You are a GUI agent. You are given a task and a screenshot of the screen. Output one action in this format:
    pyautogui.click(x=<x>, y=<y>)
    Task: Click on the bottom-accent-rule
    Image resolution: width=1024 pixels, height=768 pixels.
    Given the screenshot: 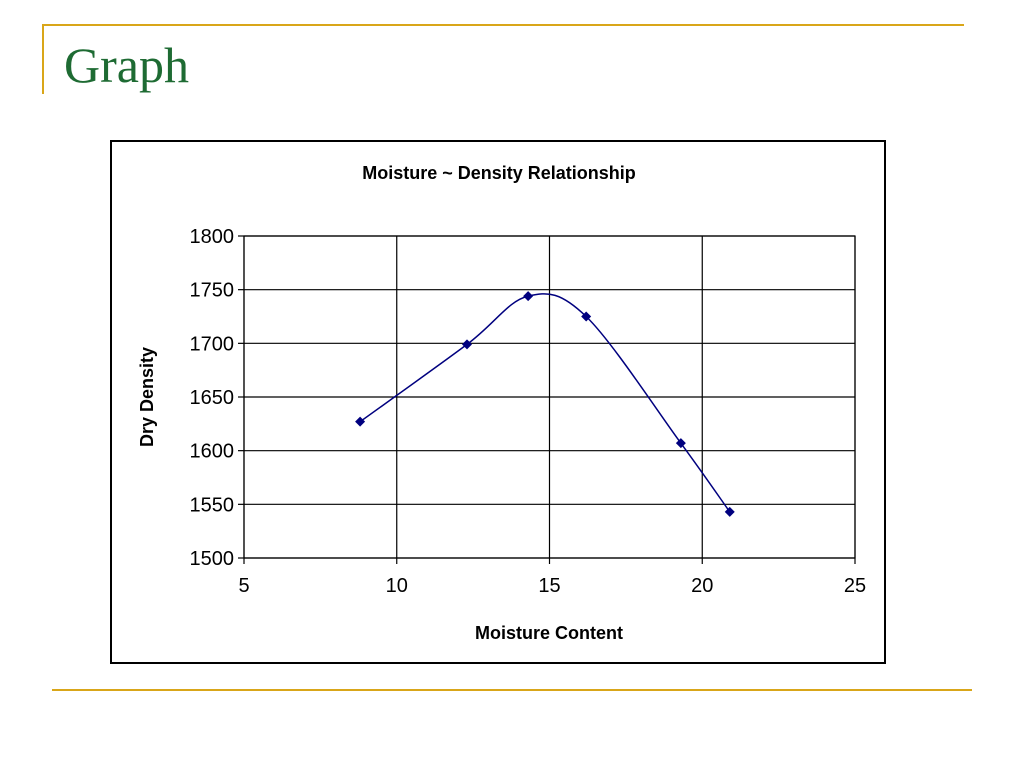 What is the action you would take?
    pyautogui.click(x=512, y=690)
    